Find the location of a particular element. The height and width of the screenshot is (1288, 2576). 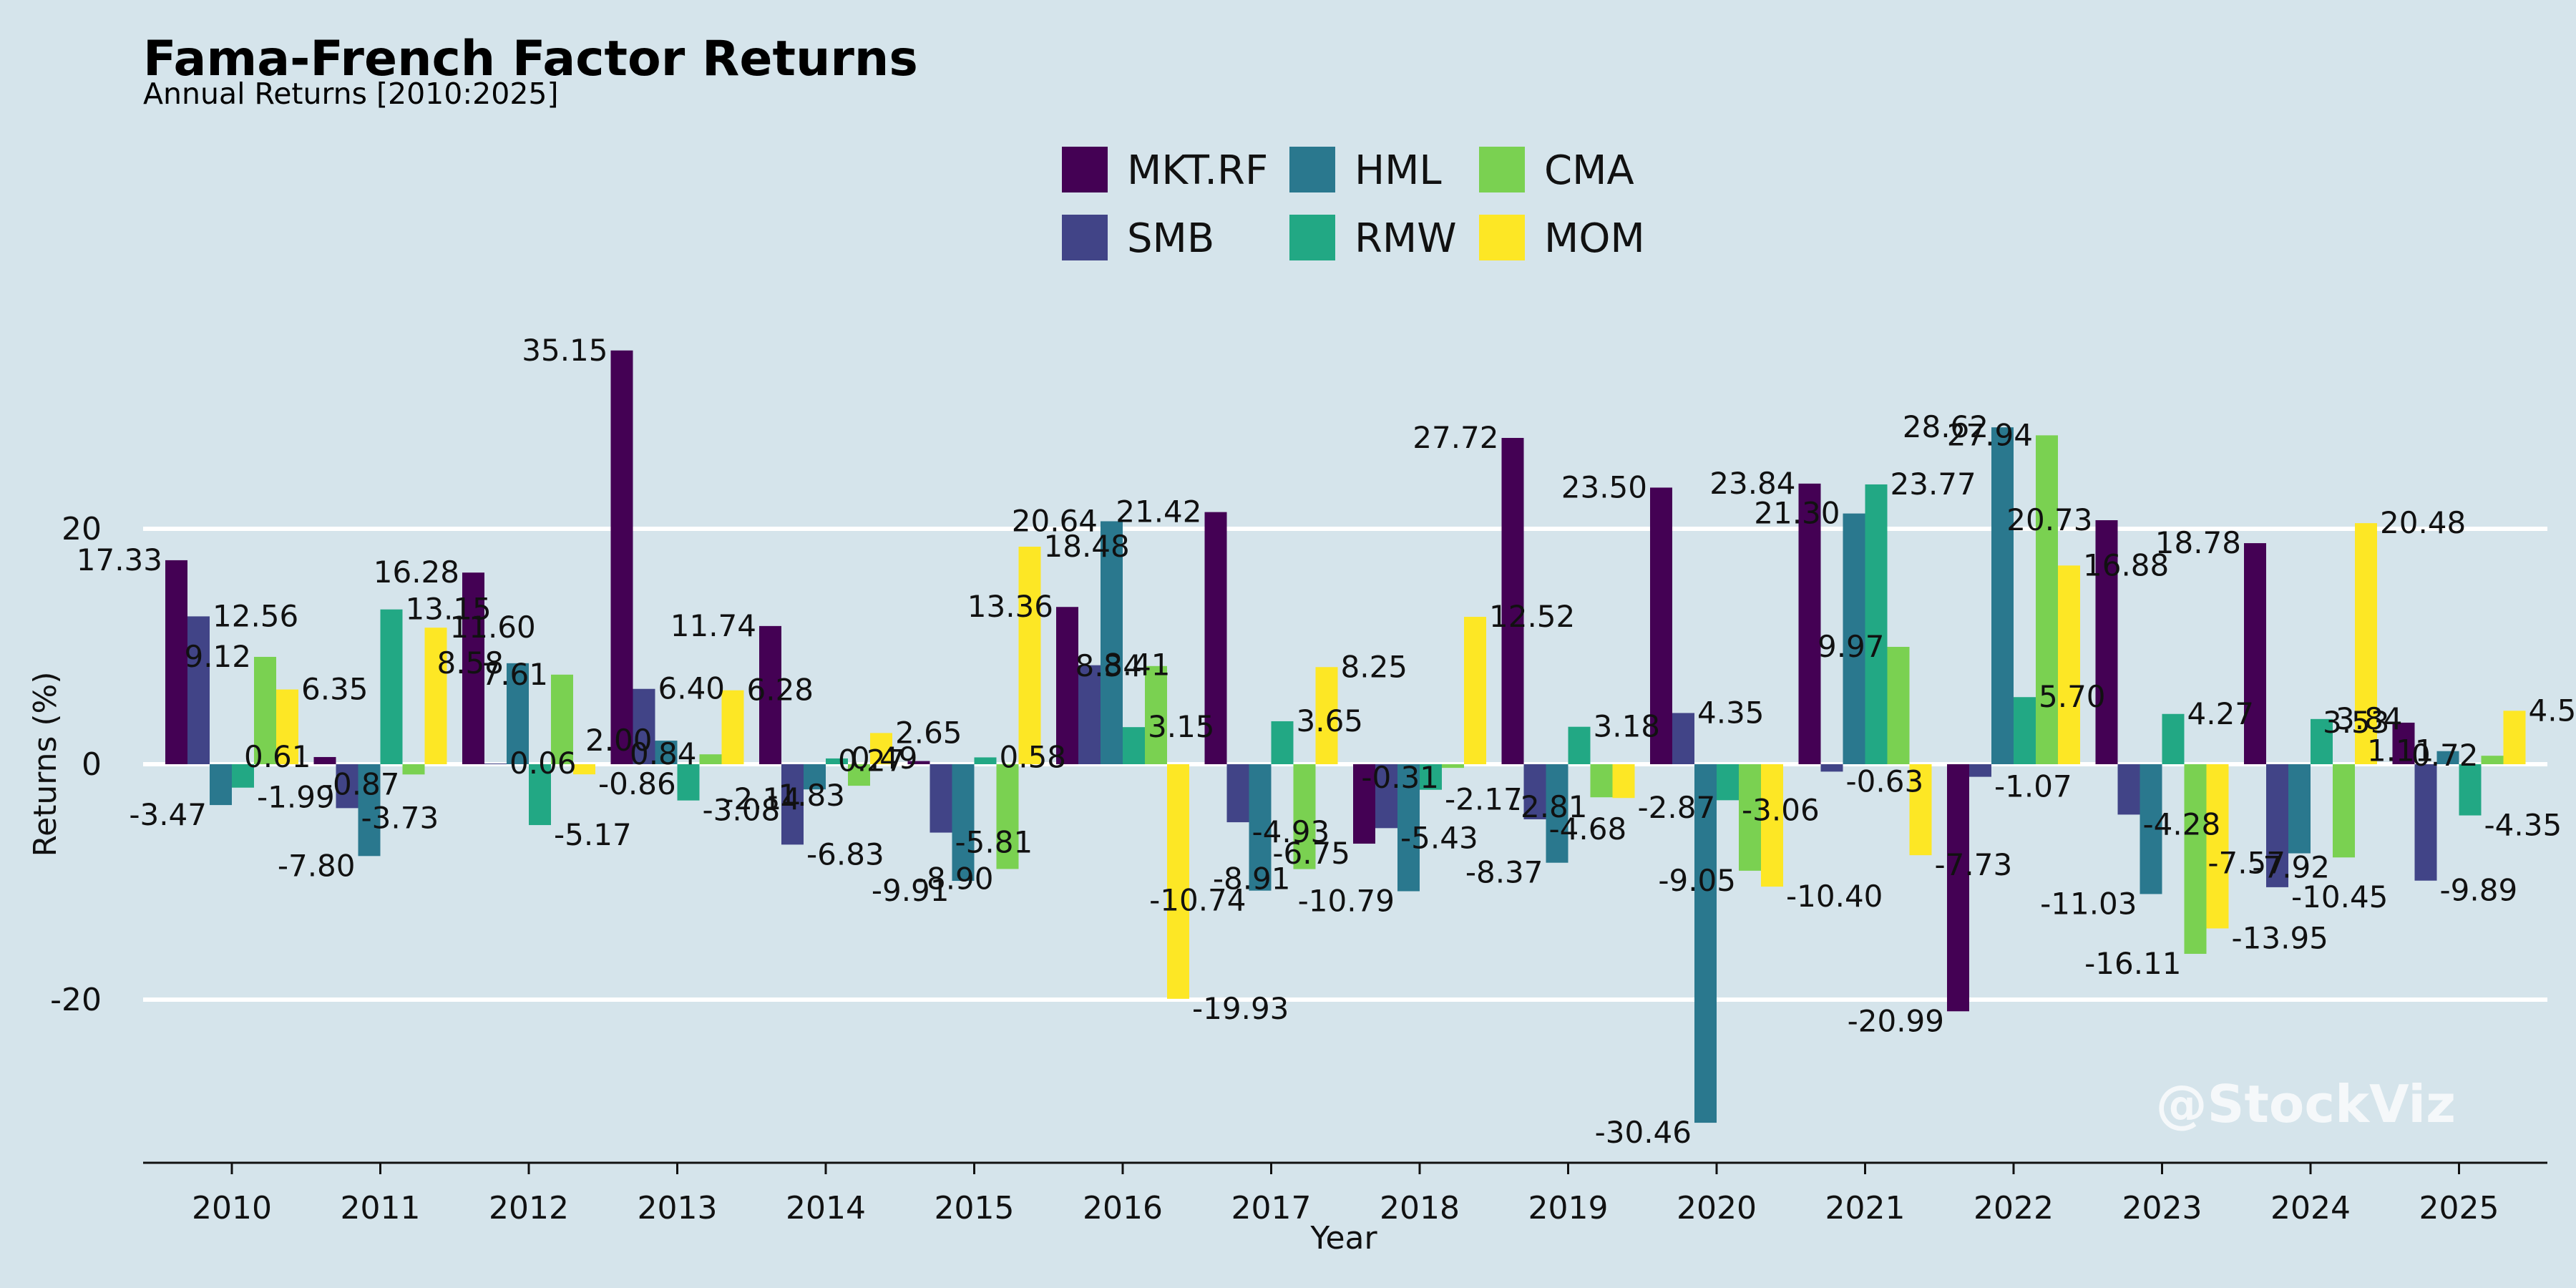

x-tick-label: 2021 is located at coordinates (1865, 1208).